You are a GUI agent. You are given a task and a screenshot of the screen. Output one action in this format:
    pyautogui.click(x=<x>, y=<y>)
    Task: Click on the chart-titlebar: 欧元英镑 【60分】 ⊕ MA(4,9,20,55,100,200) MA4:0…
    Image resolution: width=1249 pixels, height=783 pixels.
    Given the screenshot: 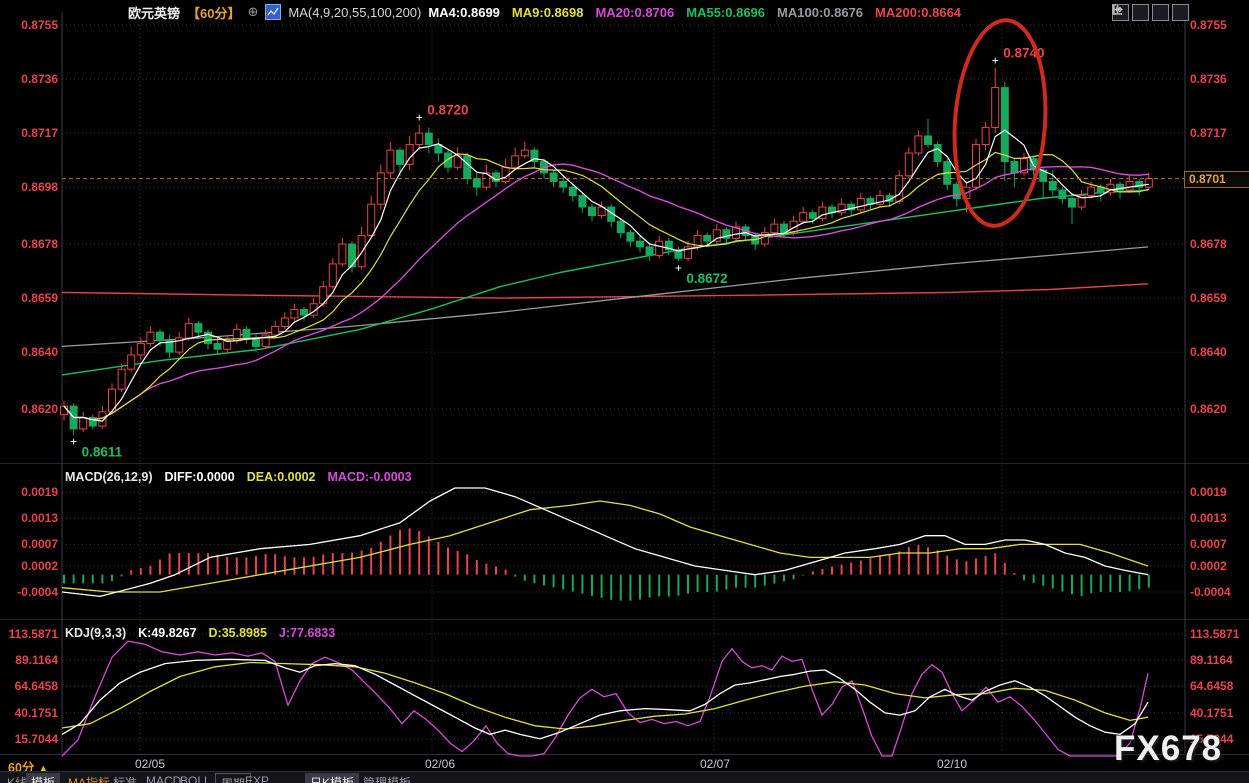 What is the action you would take?
    pyautogui.click(x=550, y=12)
    